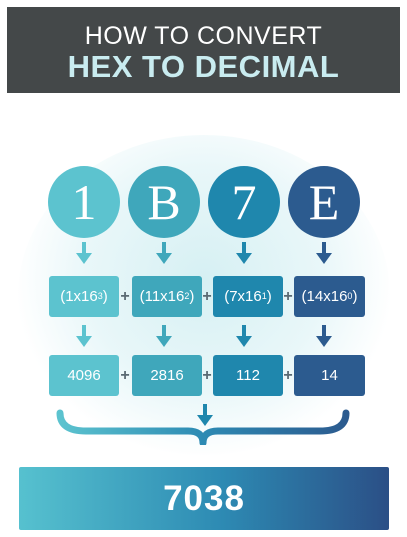  Describe the element at coordinates (264, 295) in the screenshot. I see `expression-exponent: 1` at that location.